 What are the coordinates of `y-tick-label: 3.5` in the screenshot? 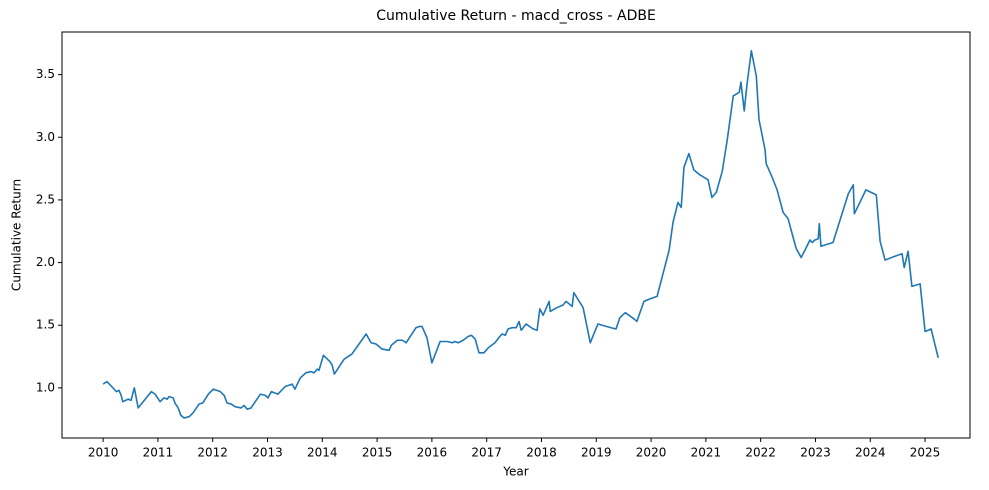 It's located at (45, 74).